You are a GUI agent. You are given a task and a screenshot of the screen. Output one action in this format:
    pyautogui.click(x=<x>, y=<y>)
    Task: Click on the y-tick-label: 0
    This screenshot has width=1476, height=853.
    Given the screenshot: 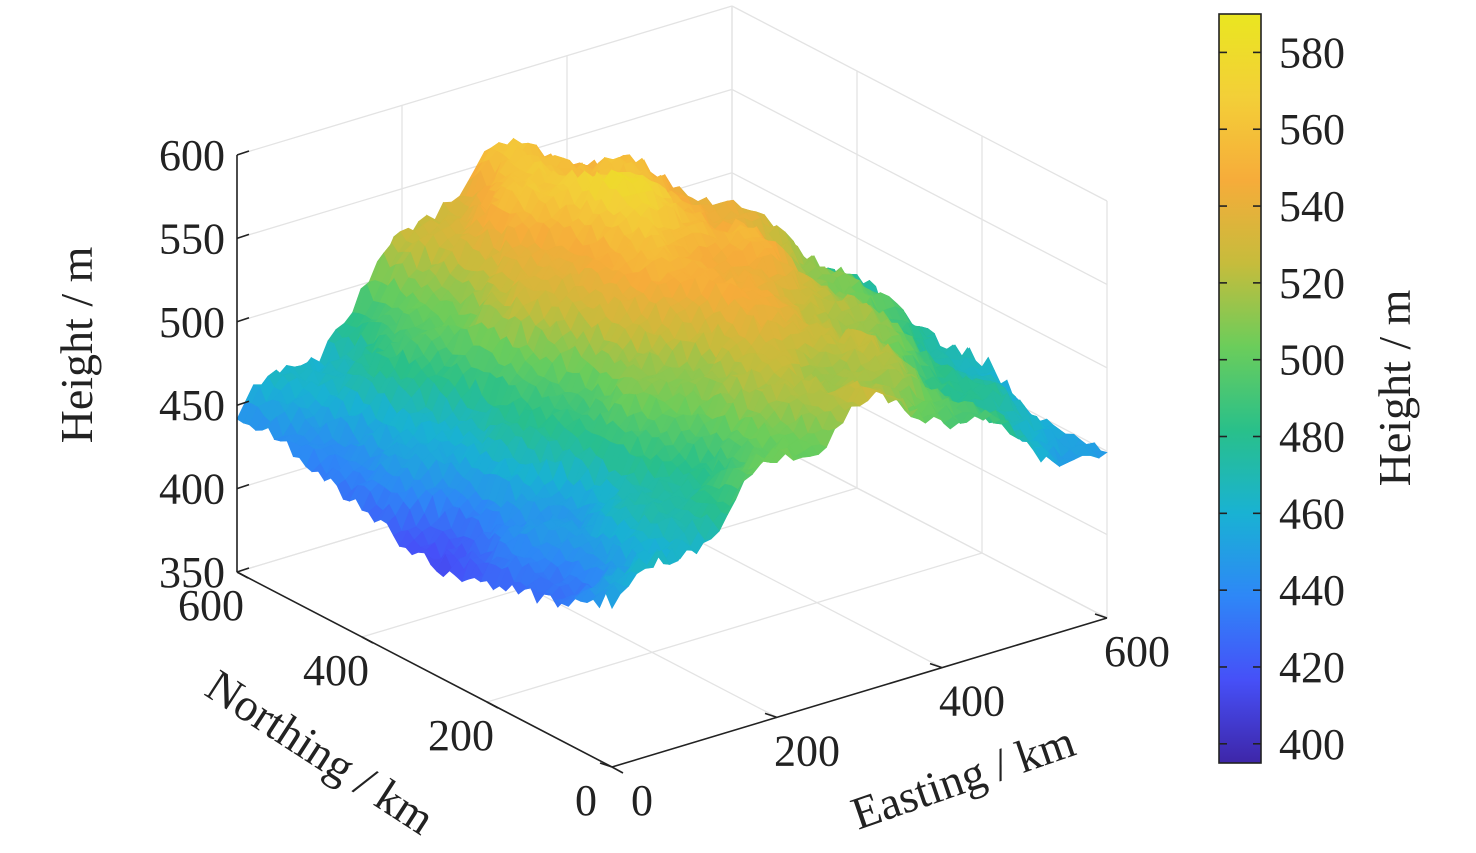 What is the action you would take?
    pyautogui.click(x=586, y=800)
    